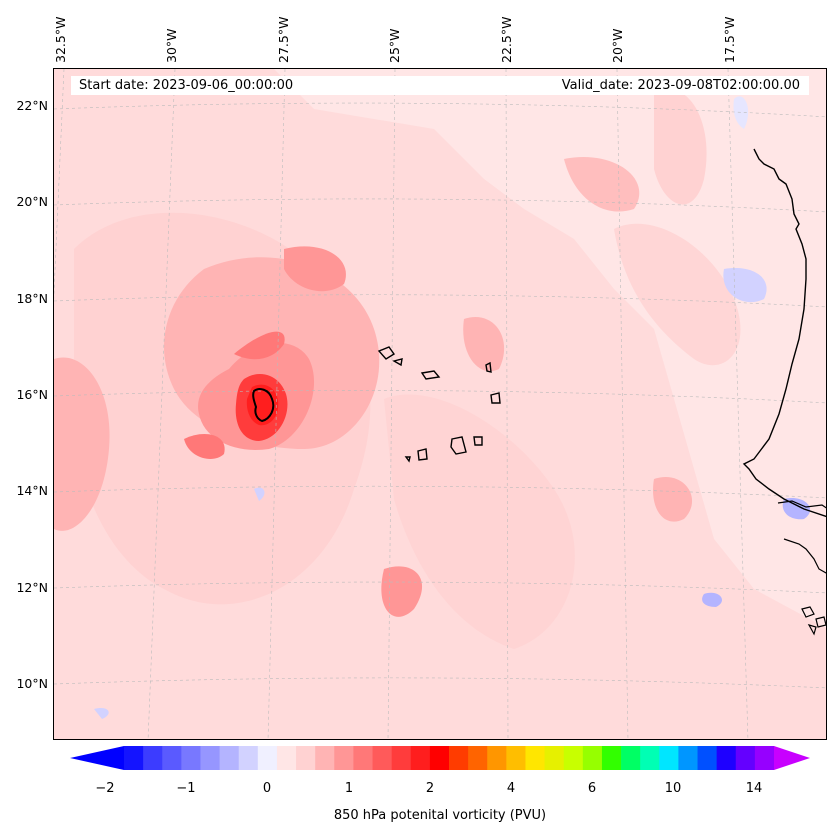  Describe the element at coordinates (813, 621) in the screenshot. I see `bijagos-islands` at that location.